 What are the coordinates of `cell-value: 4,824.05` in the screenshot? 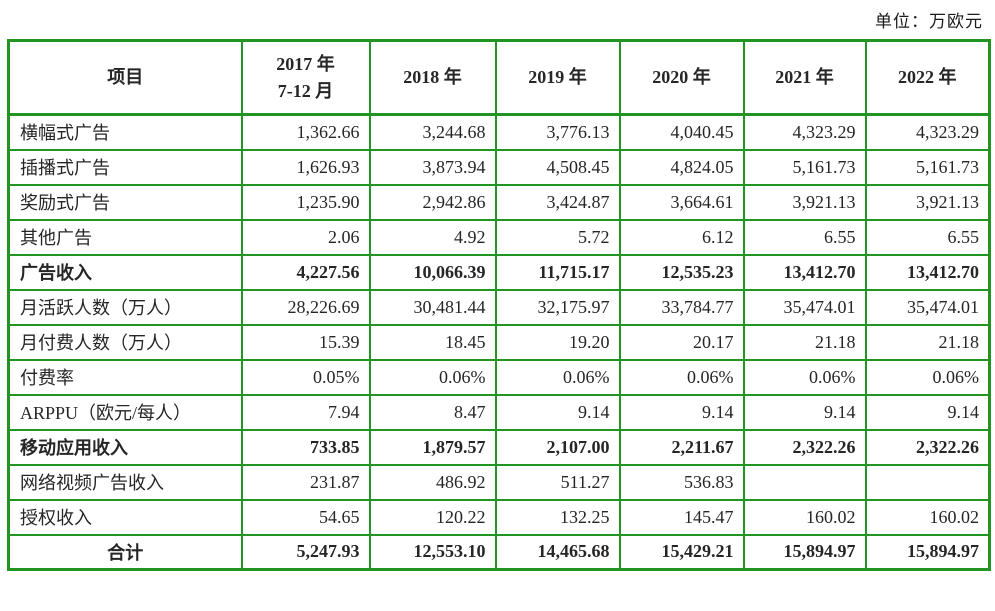 It's located at (681, 167).